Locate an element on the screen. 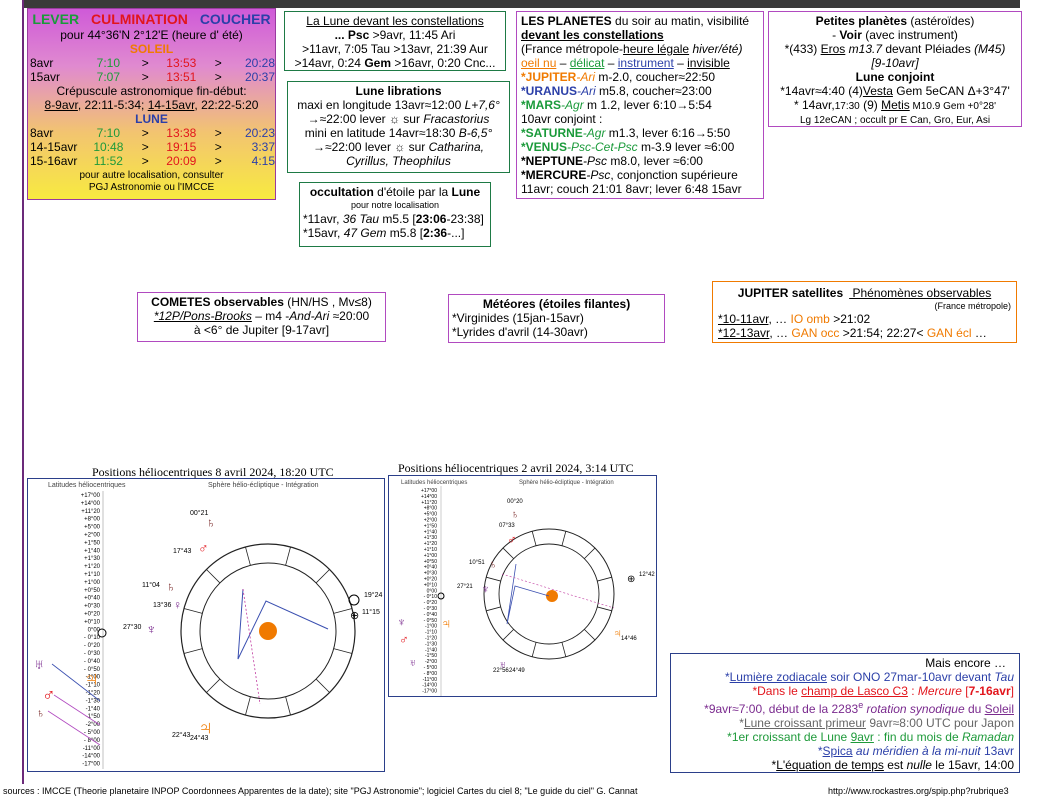 Image resolution: width=1042 pixels, height=806 pixels. occ-text: *11avr, is located at coordinates (323, 219).